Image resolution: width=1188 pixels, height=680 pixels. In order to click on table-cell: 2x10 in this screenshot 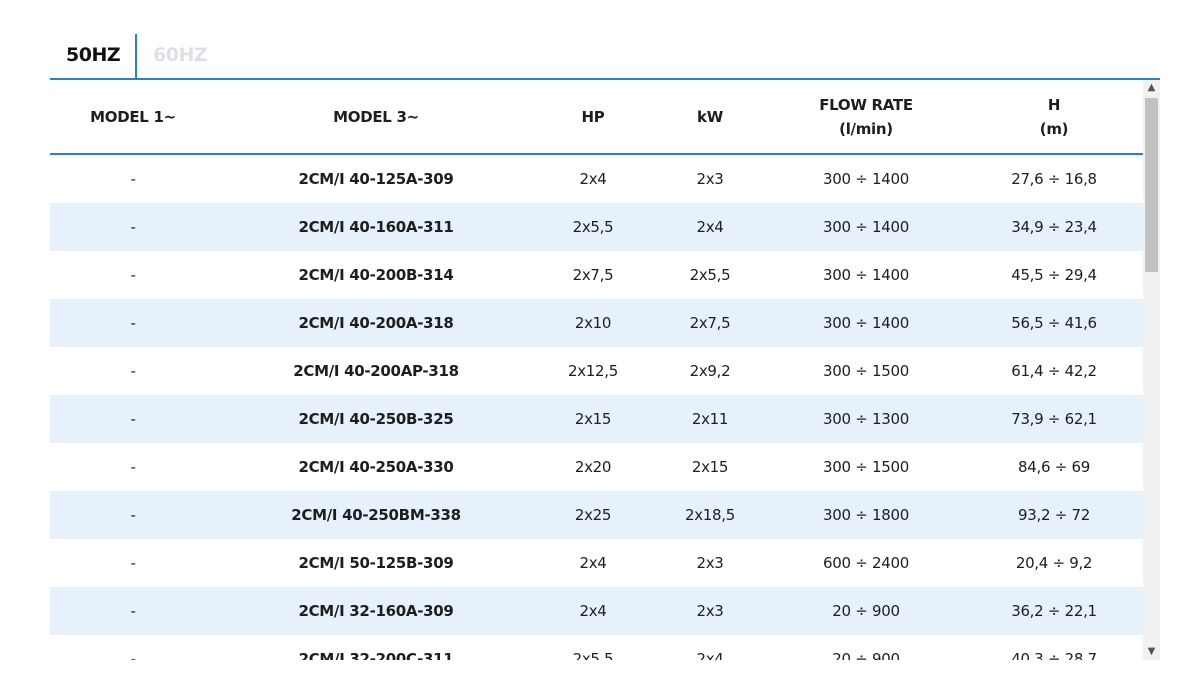, I will do `click(593, 323)`.